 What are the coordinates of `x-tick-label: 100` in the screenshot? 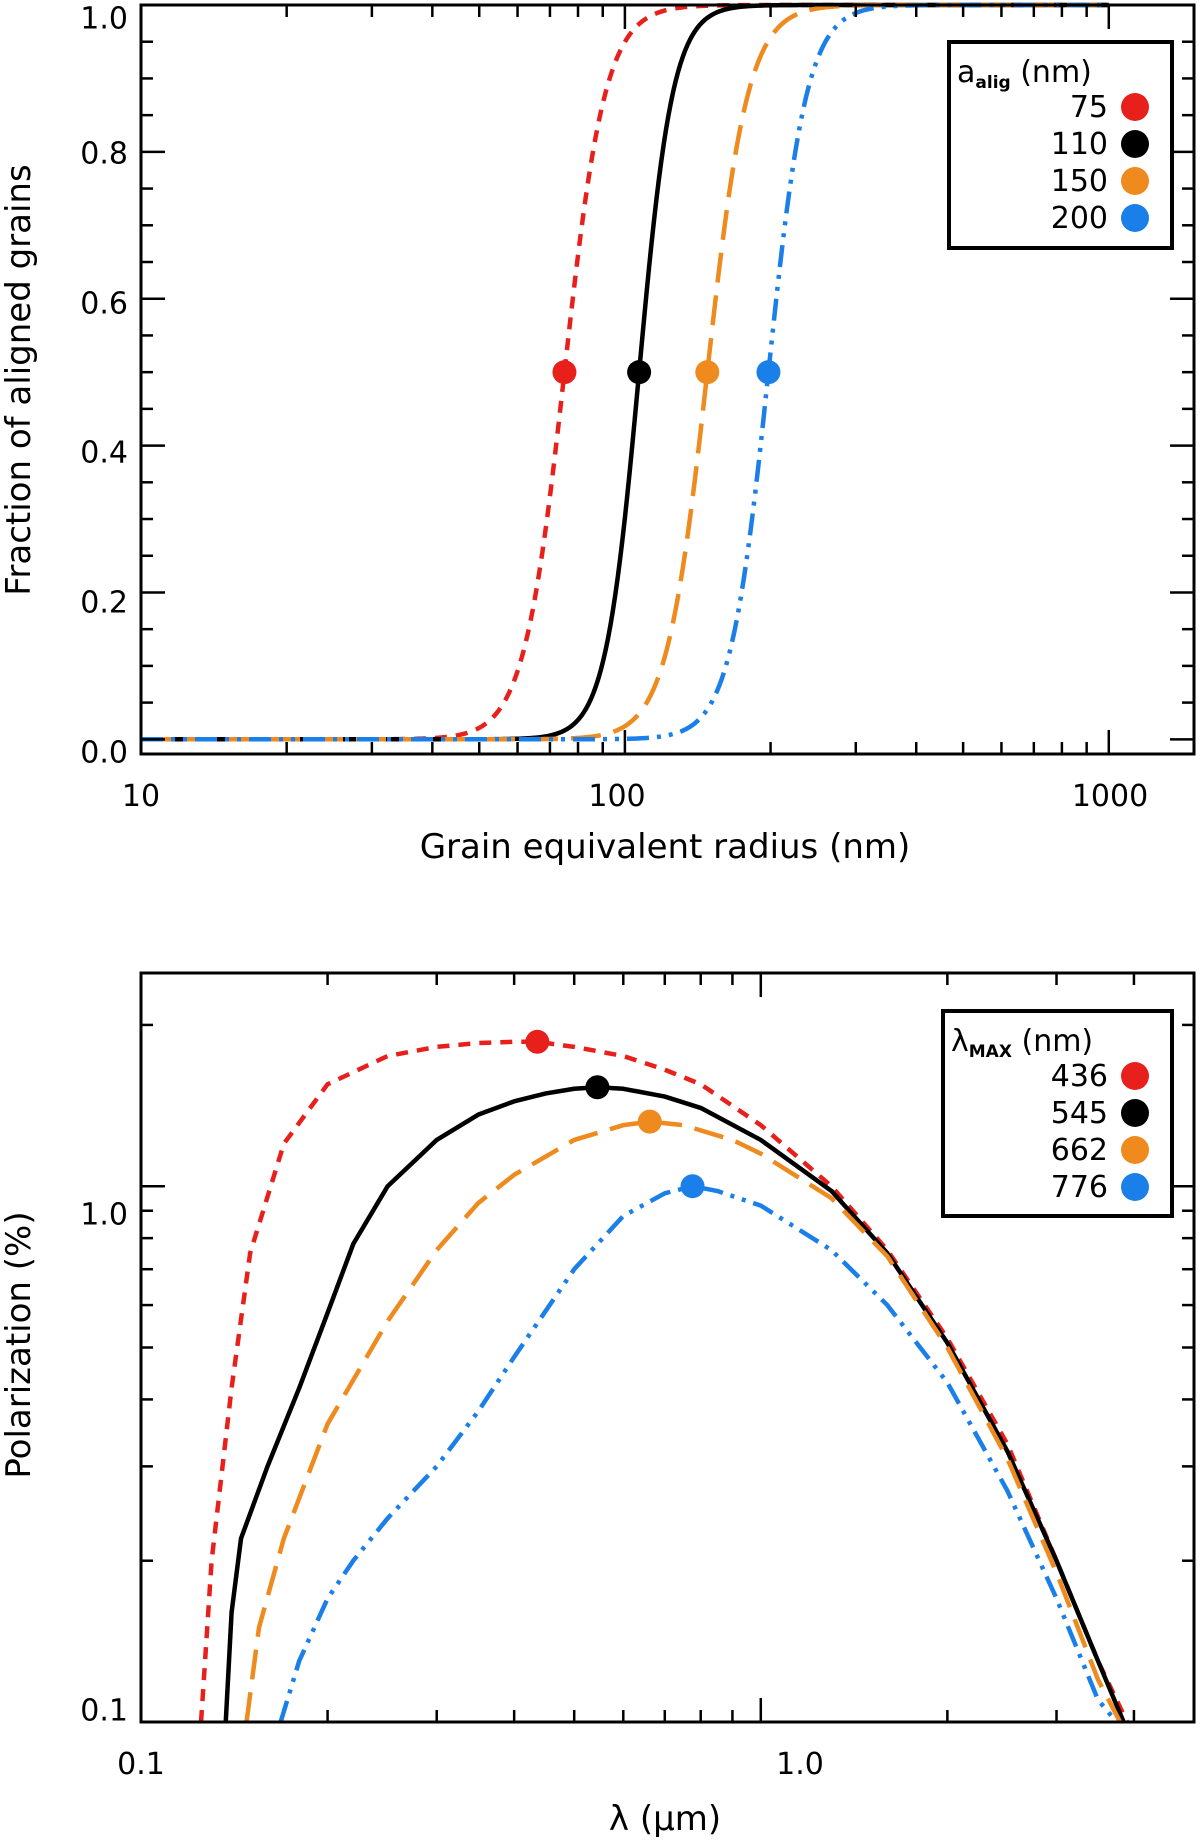 It's located at (616, 796).